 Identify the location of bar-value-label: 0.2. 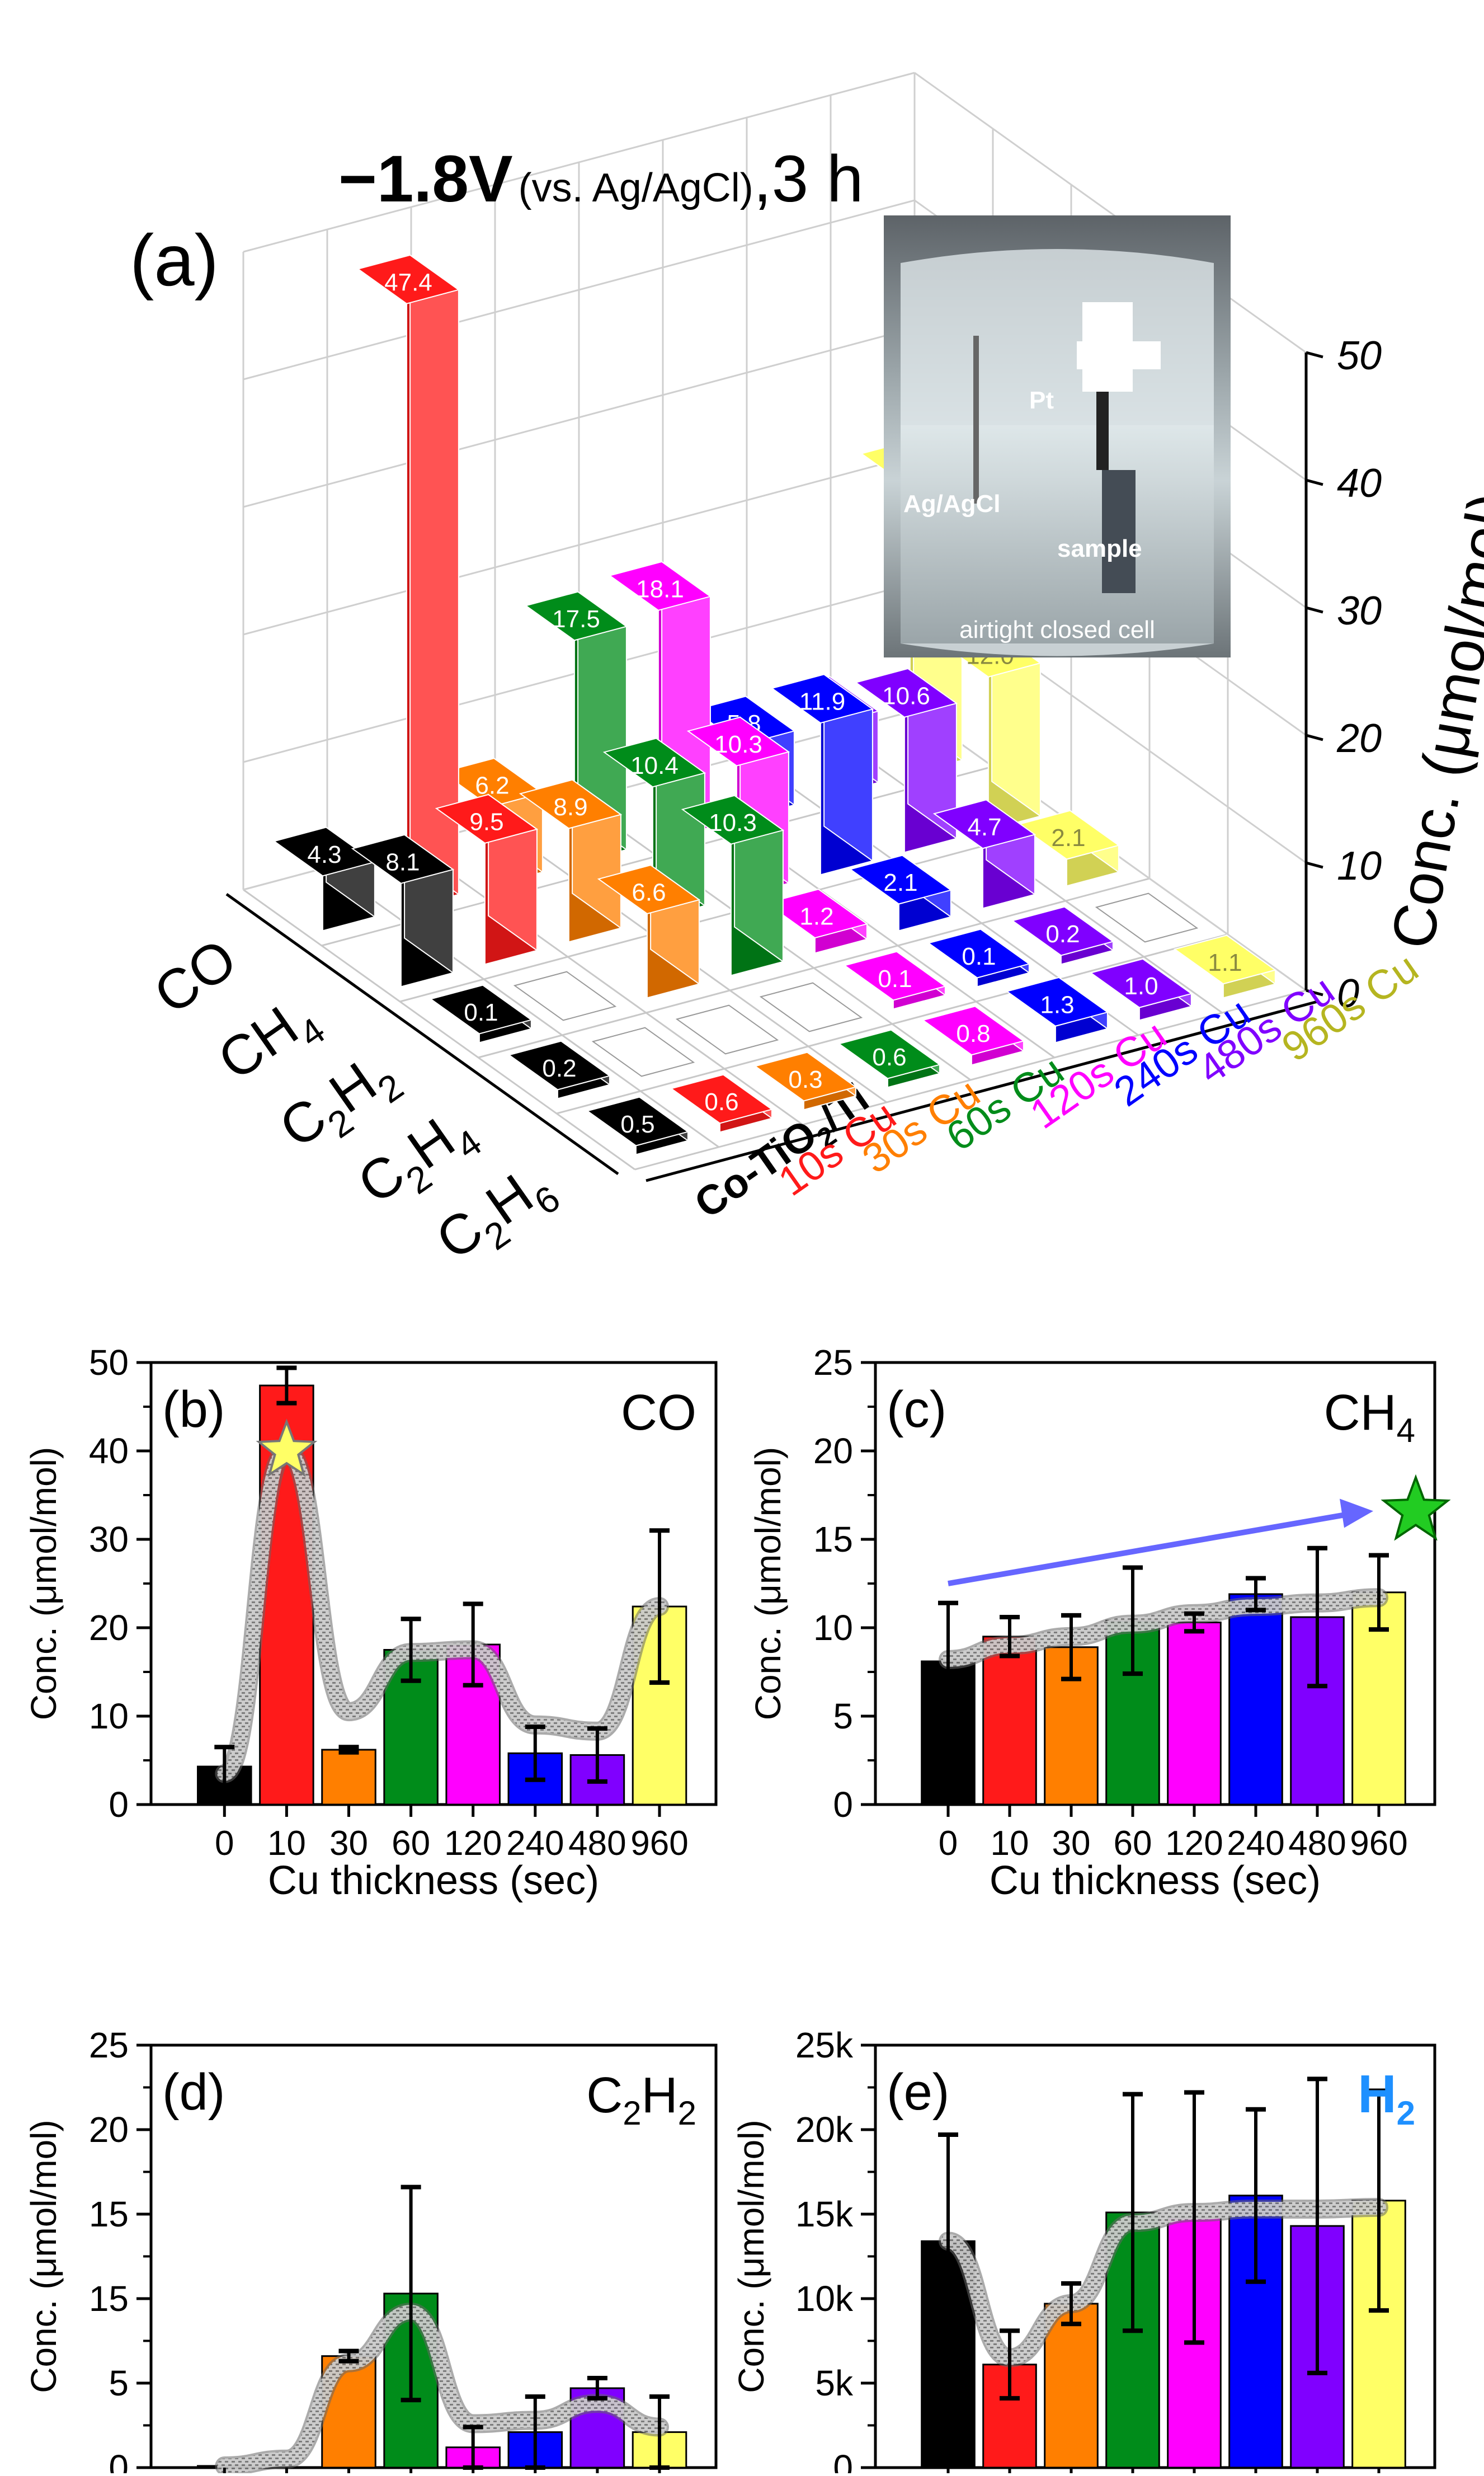
(1062, 934).